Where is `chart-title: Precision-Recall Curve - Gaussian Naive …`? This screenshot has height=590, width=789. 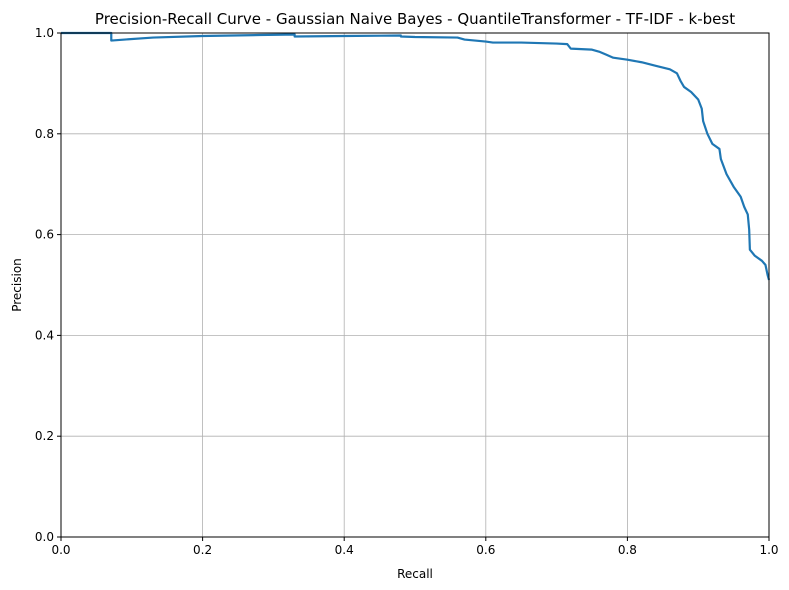
chart-title: Precision-Recall Curve - Gaussian Naive … is located at coordinates (415, 19).